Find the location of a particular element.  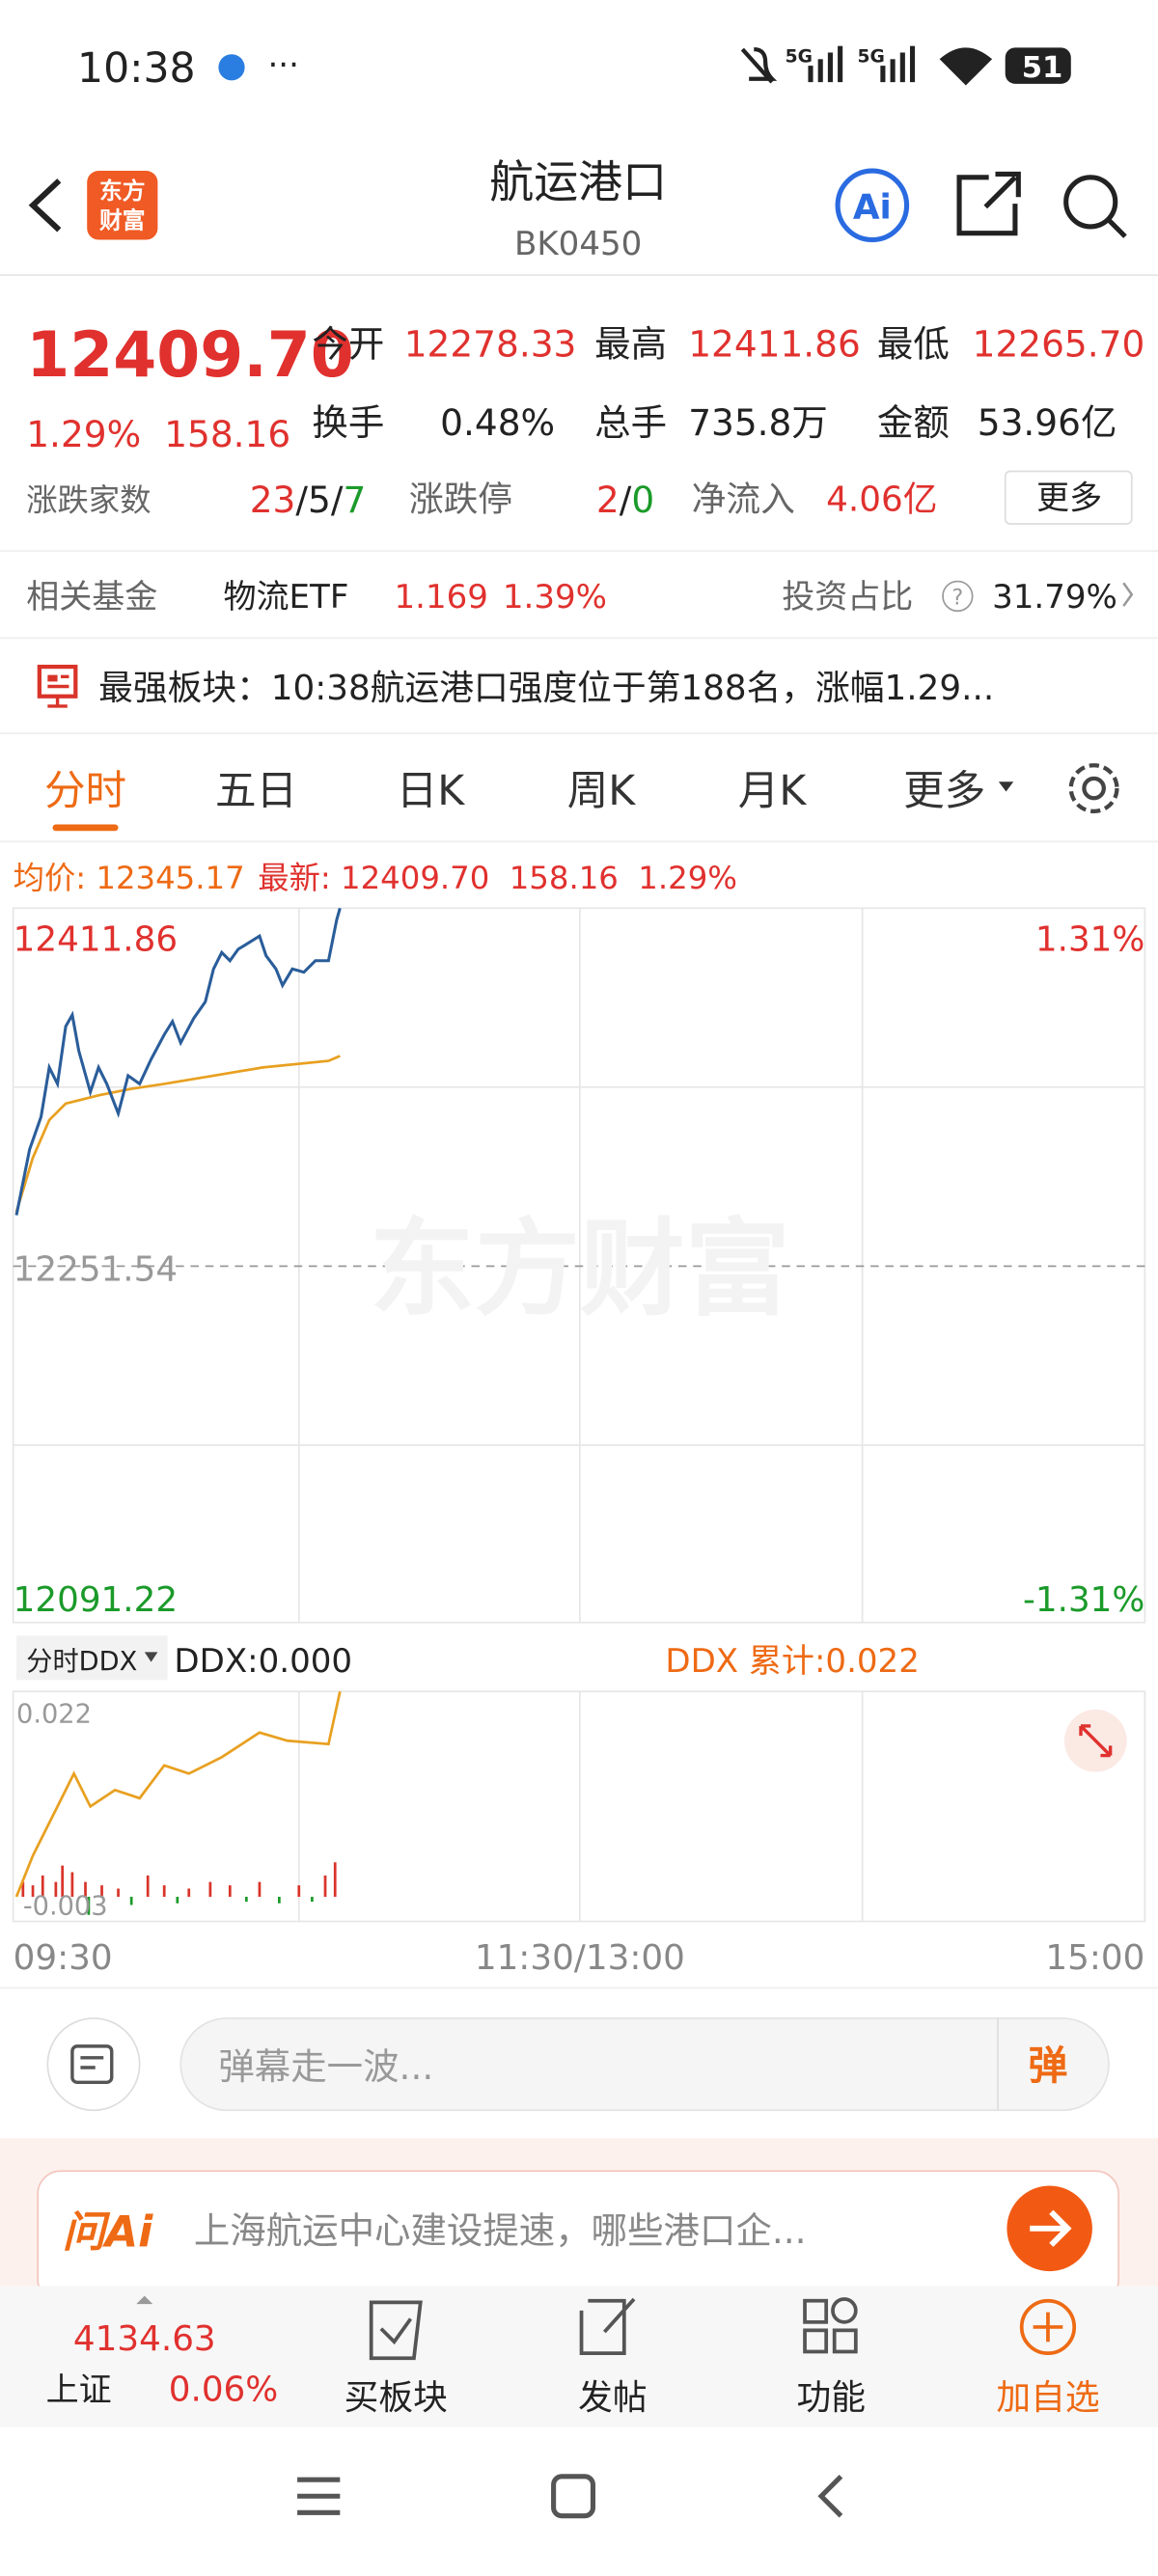

chart-legend: 均价: 12345.17 最新: 12409.70 158.16 1.29% is located at coordinates (375, 878).